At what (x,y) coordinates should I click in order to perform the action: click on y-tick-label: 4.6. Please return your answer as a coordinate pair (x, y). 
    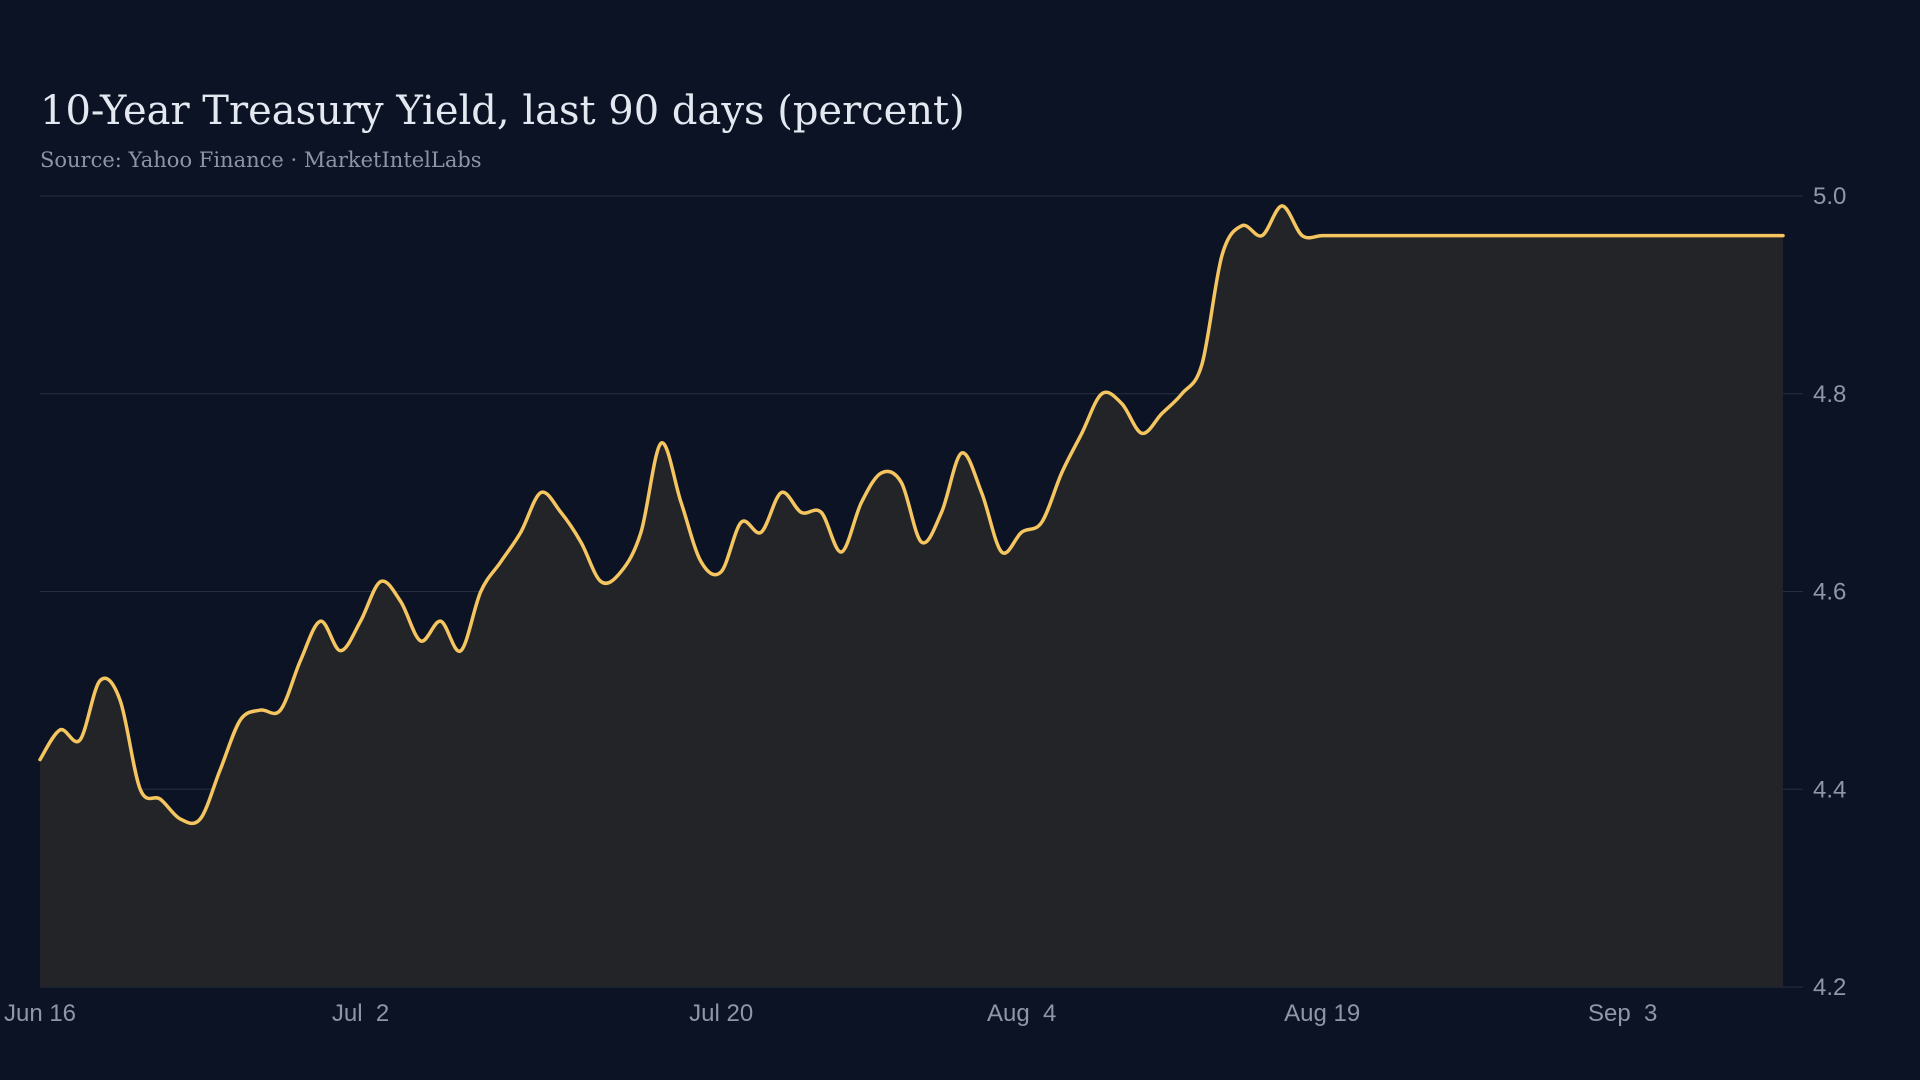
    Looking at the image, I should click on (1829, 592).